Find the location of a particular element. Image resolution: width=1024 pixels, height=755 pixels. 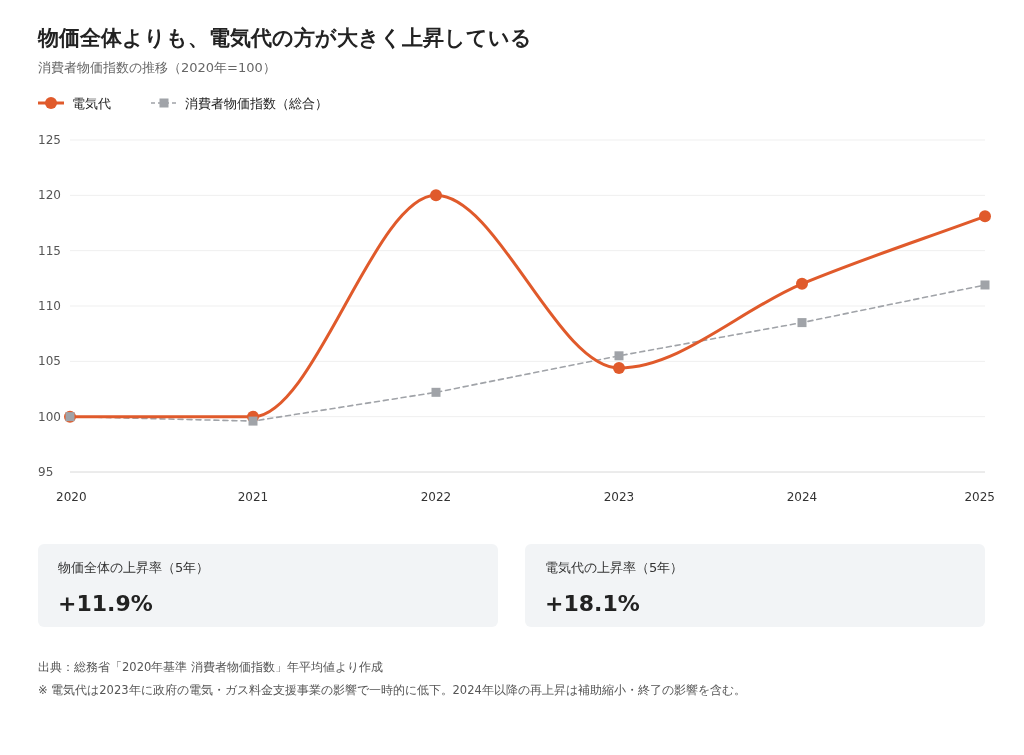

x-tick-label: 2022 is located at coordinates (436, 497).